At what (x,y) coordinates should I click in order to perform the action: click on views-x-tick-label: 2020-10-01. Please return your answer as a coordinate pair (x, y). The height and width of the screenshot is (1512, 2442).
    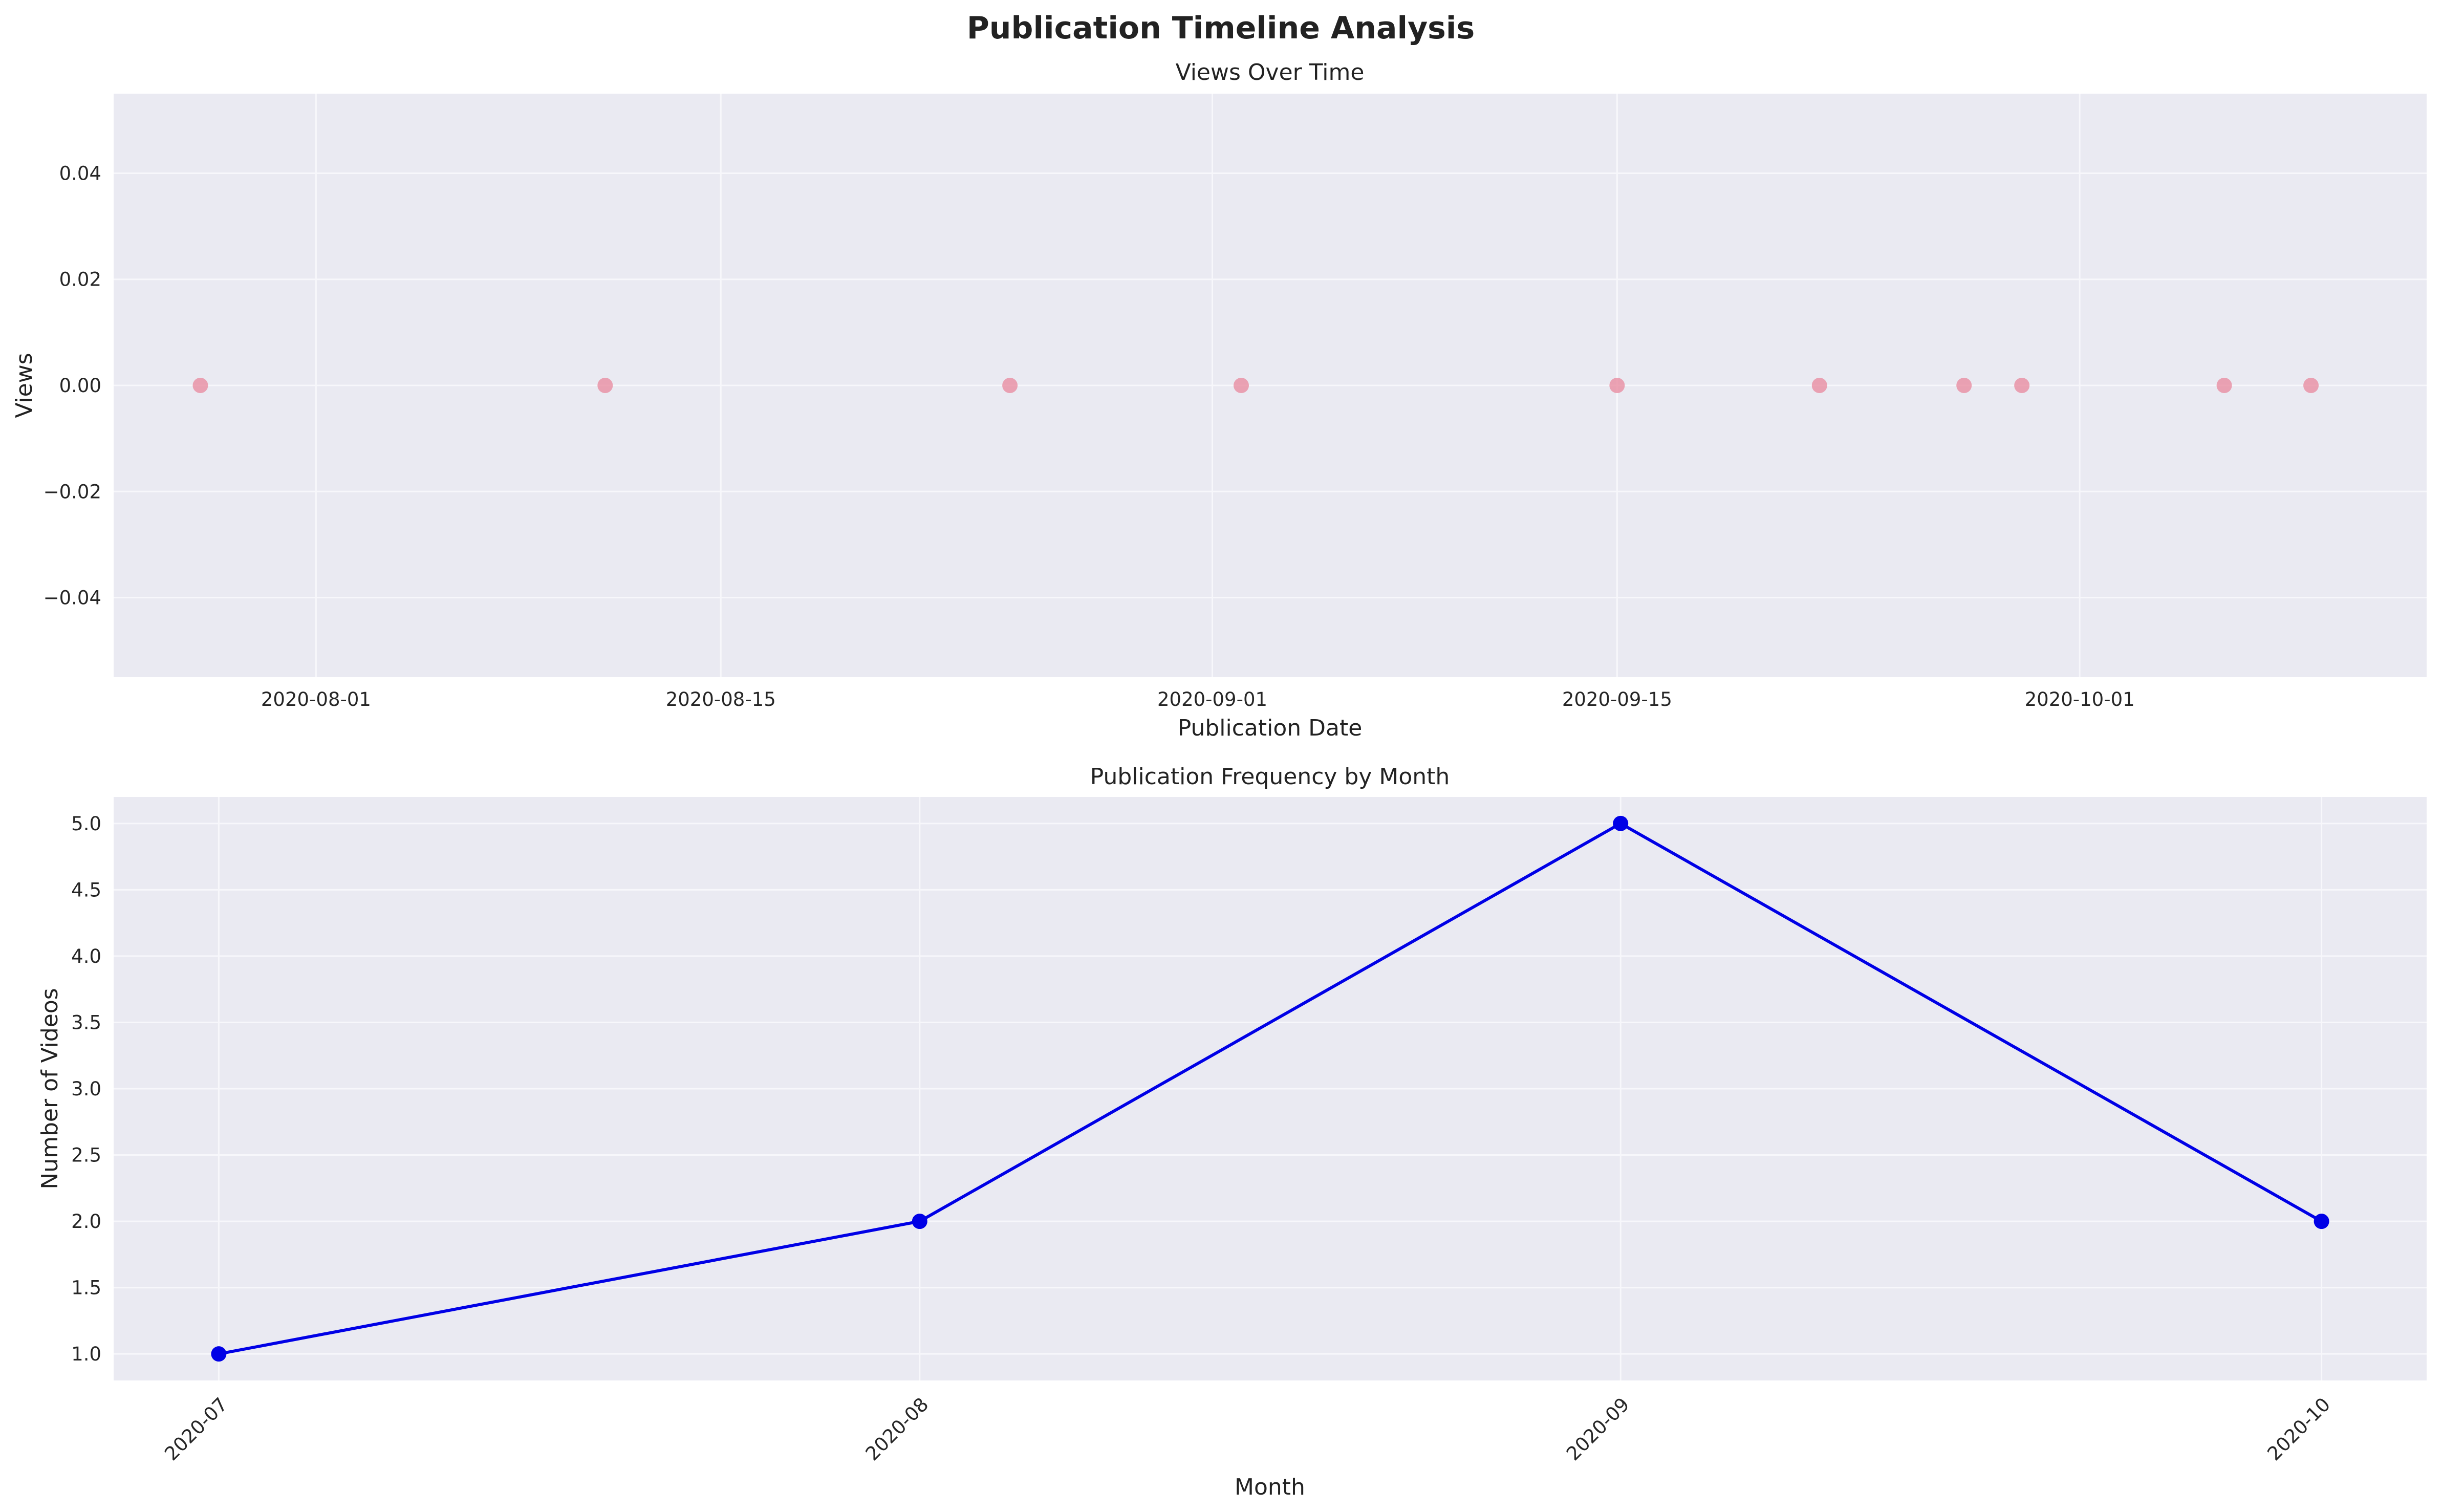
    Looking at the image, I should click on (2080, 699).